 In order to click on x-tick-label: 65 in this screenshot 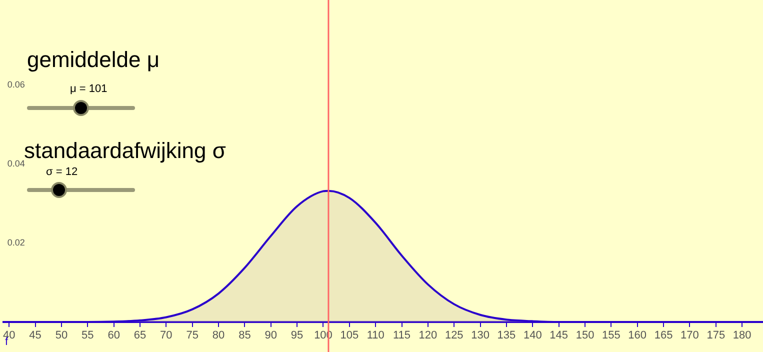, I will do `click(140, 336)`.